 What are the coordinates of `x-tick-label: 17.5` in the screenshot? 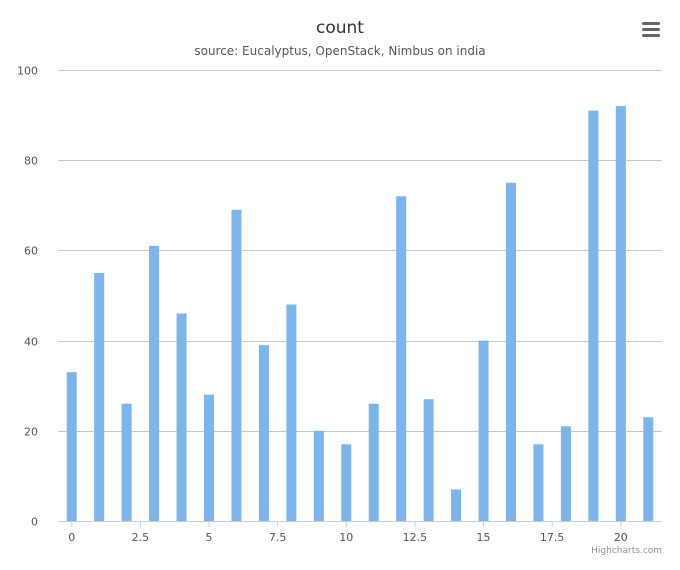 It's located at (552, 537).